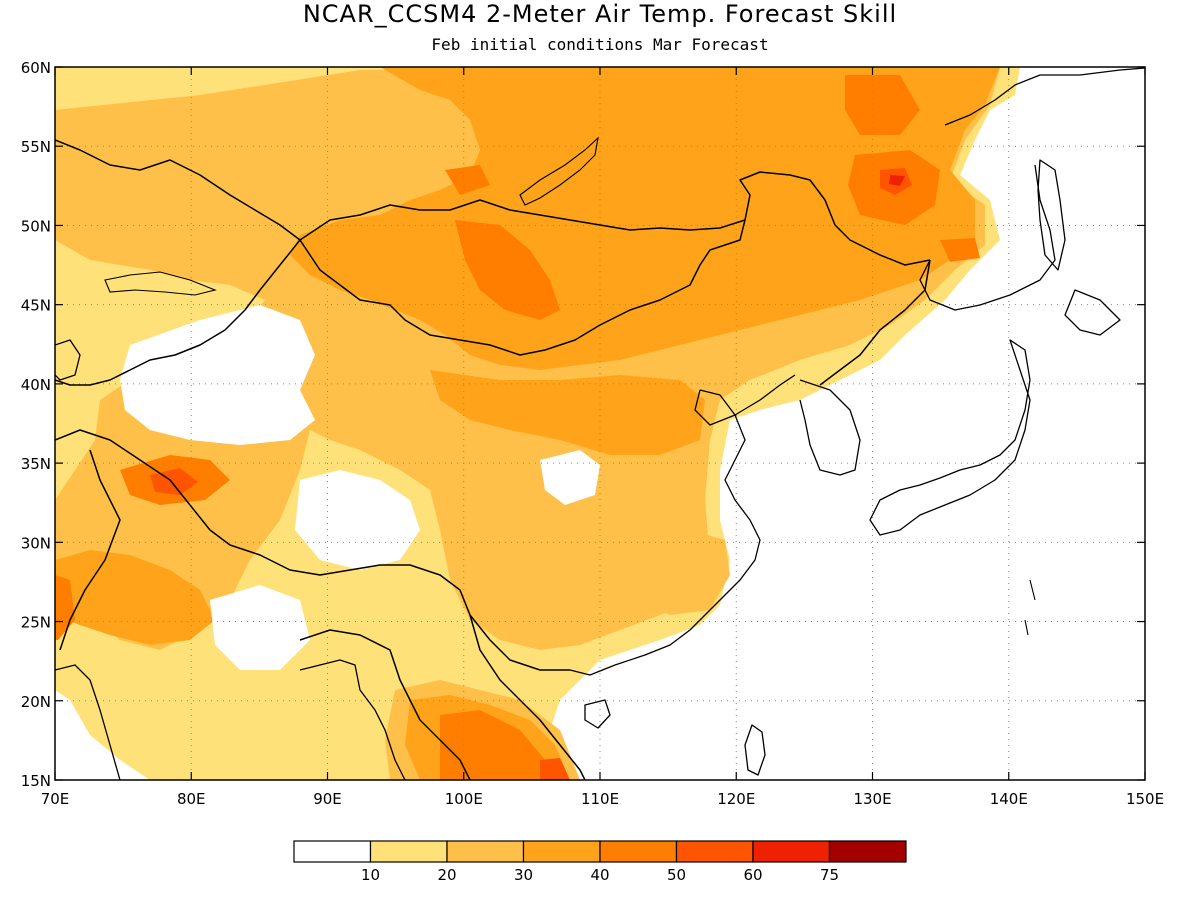  I want to click on colorbar-label: 50, so click(676, 875).